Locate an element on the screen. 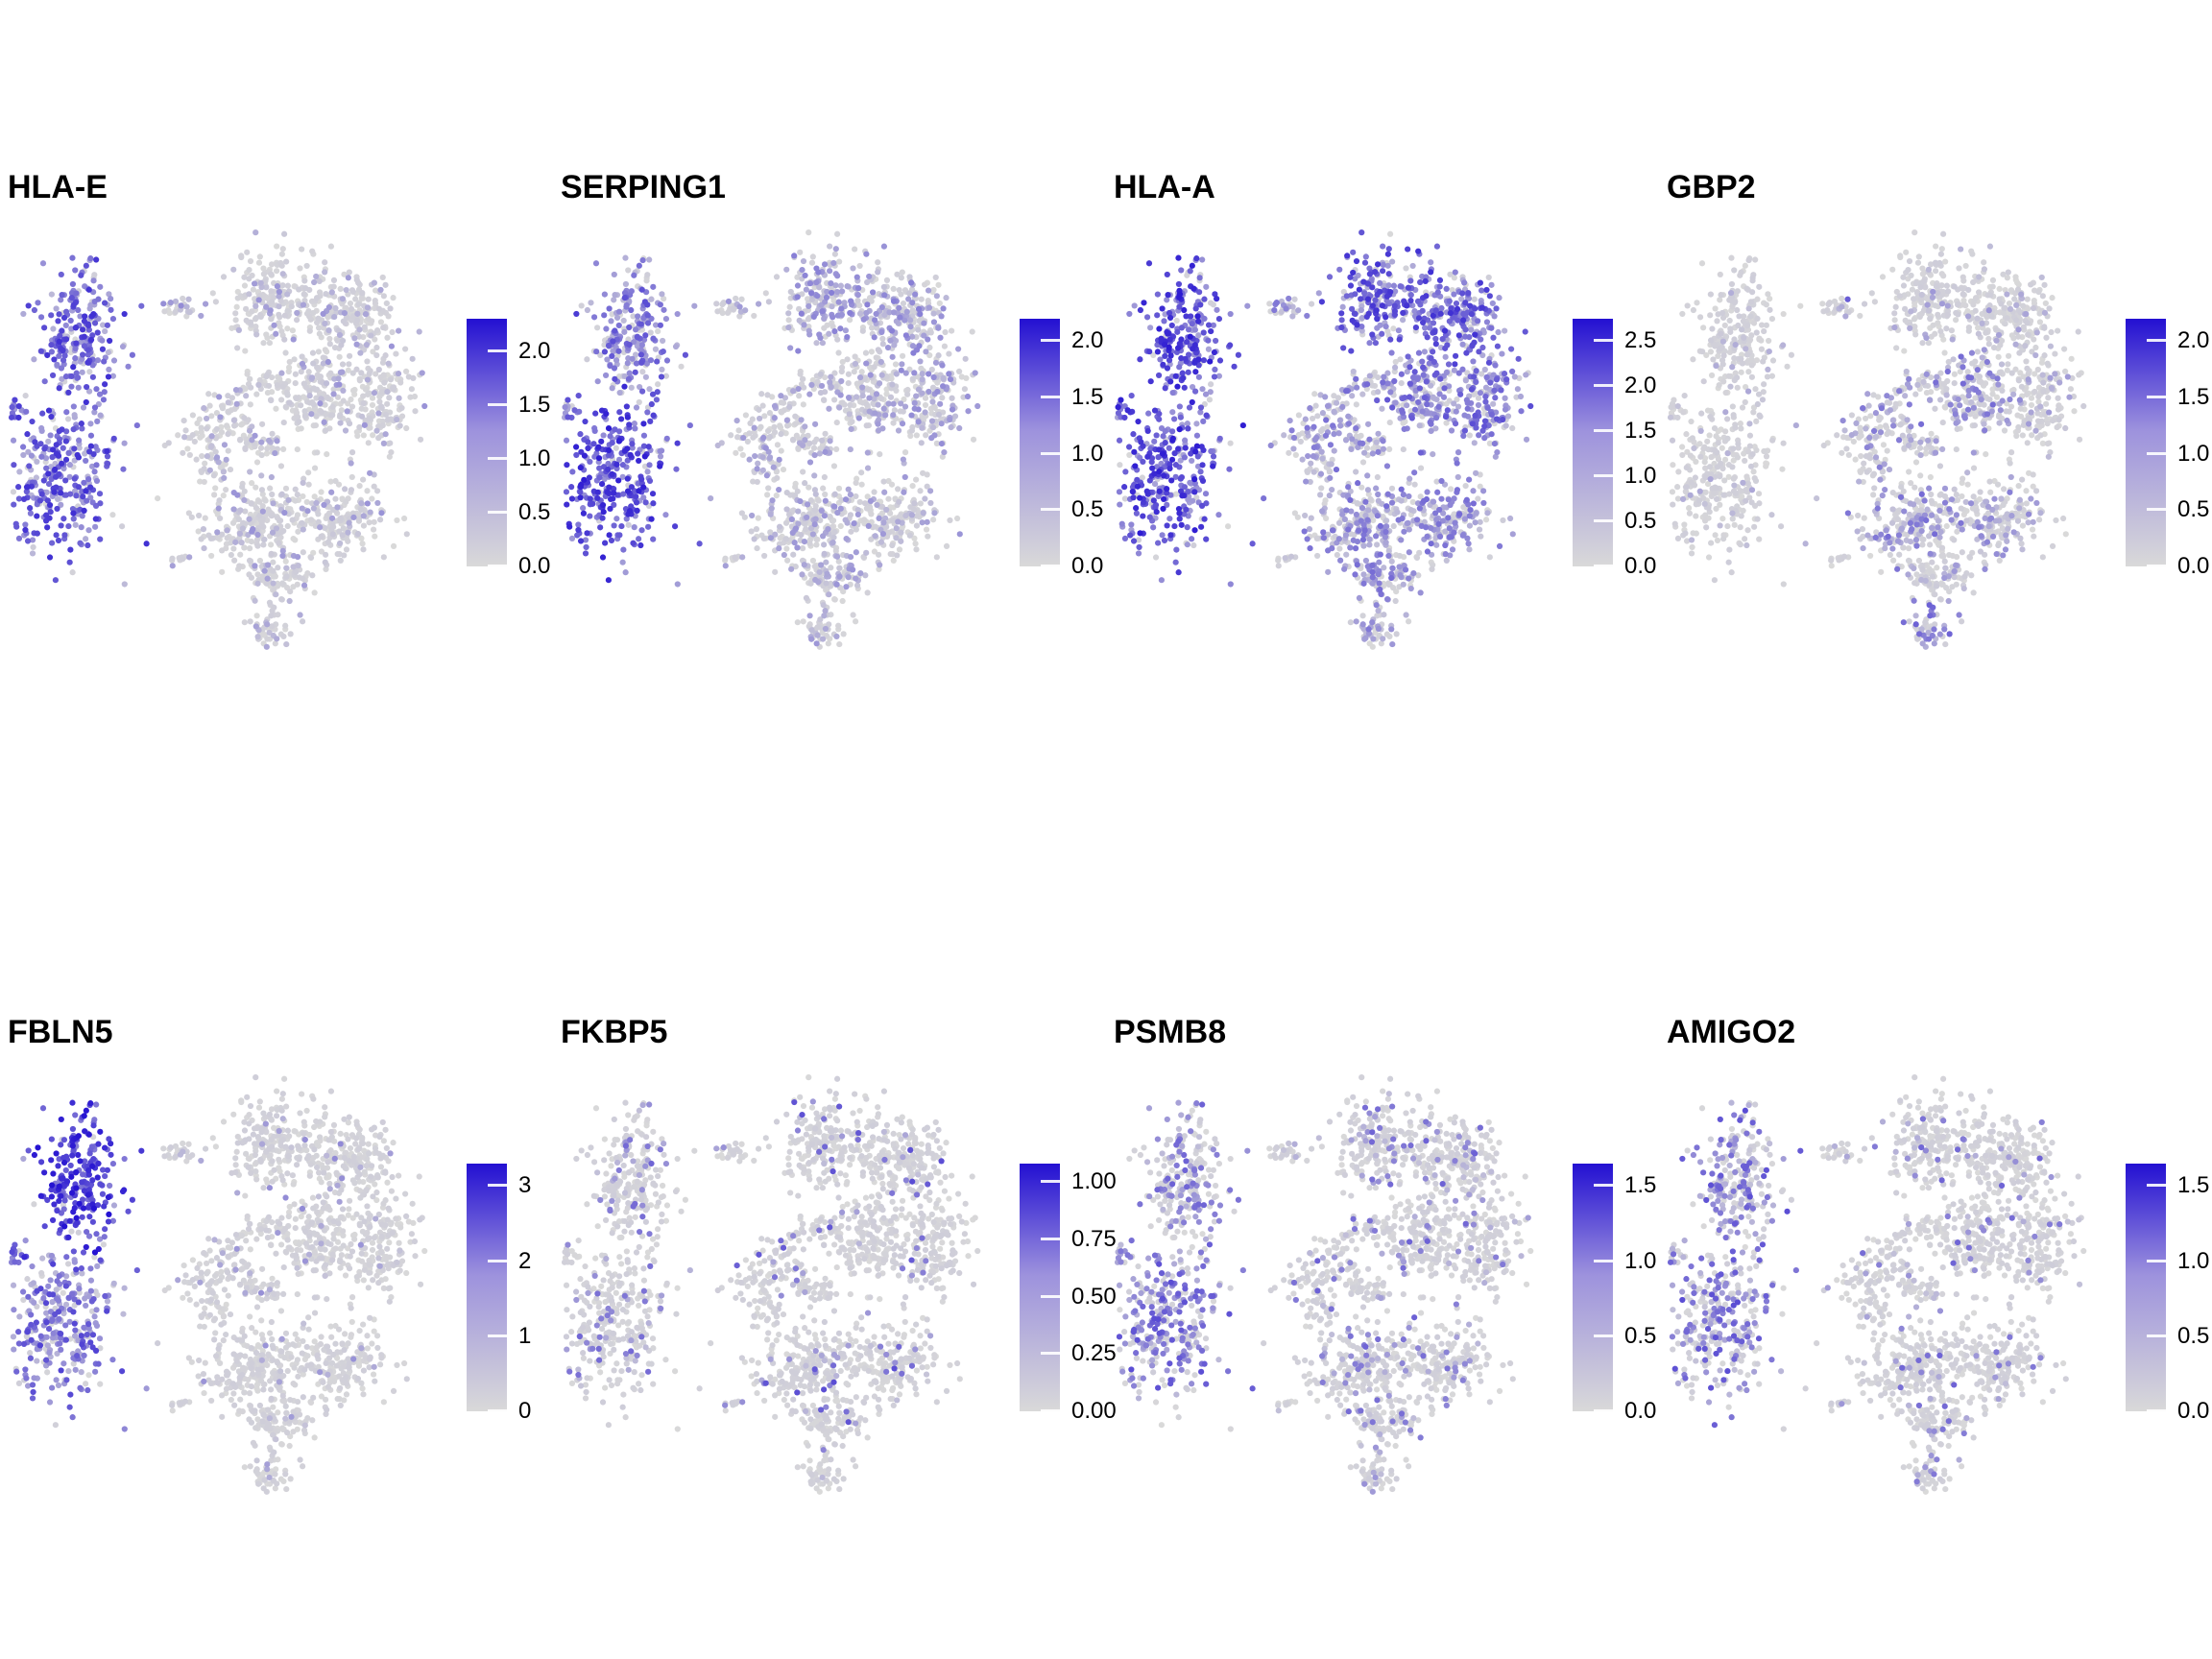 Image resolution: width=2212 pixels, height=1659 pixels. panel-title: PSMB8 is located at coordinates (1170, 1032).